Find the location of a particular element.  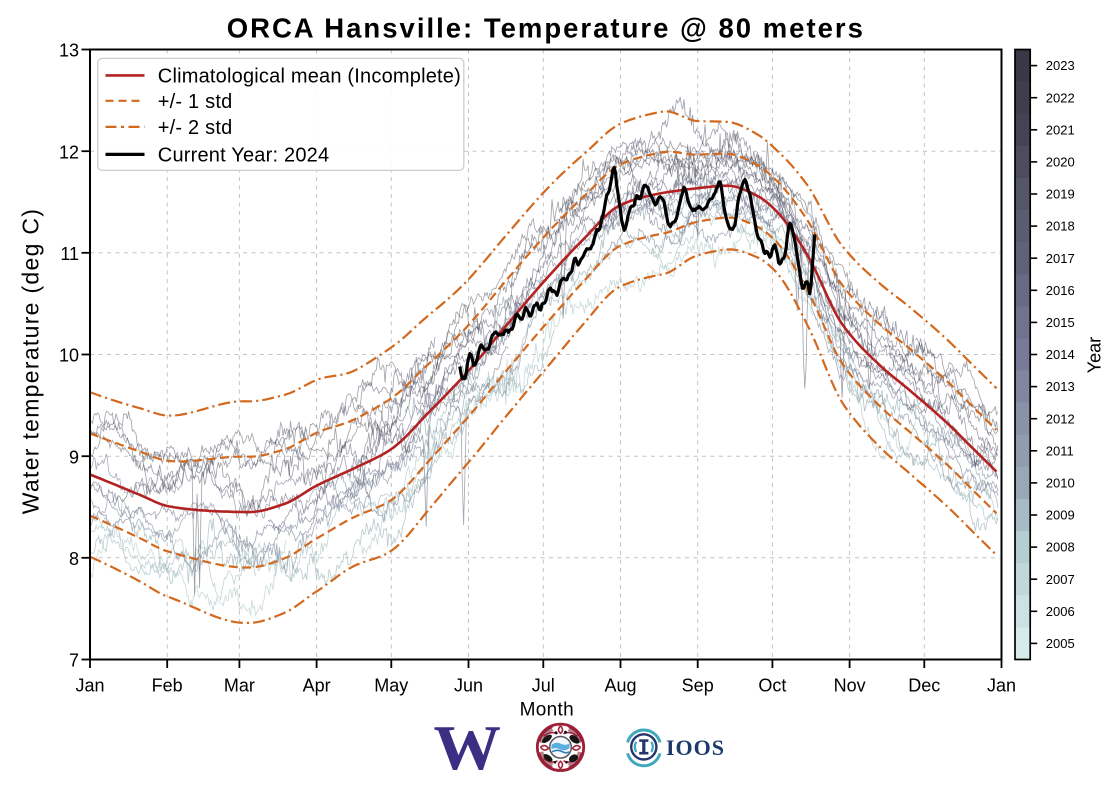

svg-text: +/- 1 std is located at coordinates (195, 102).